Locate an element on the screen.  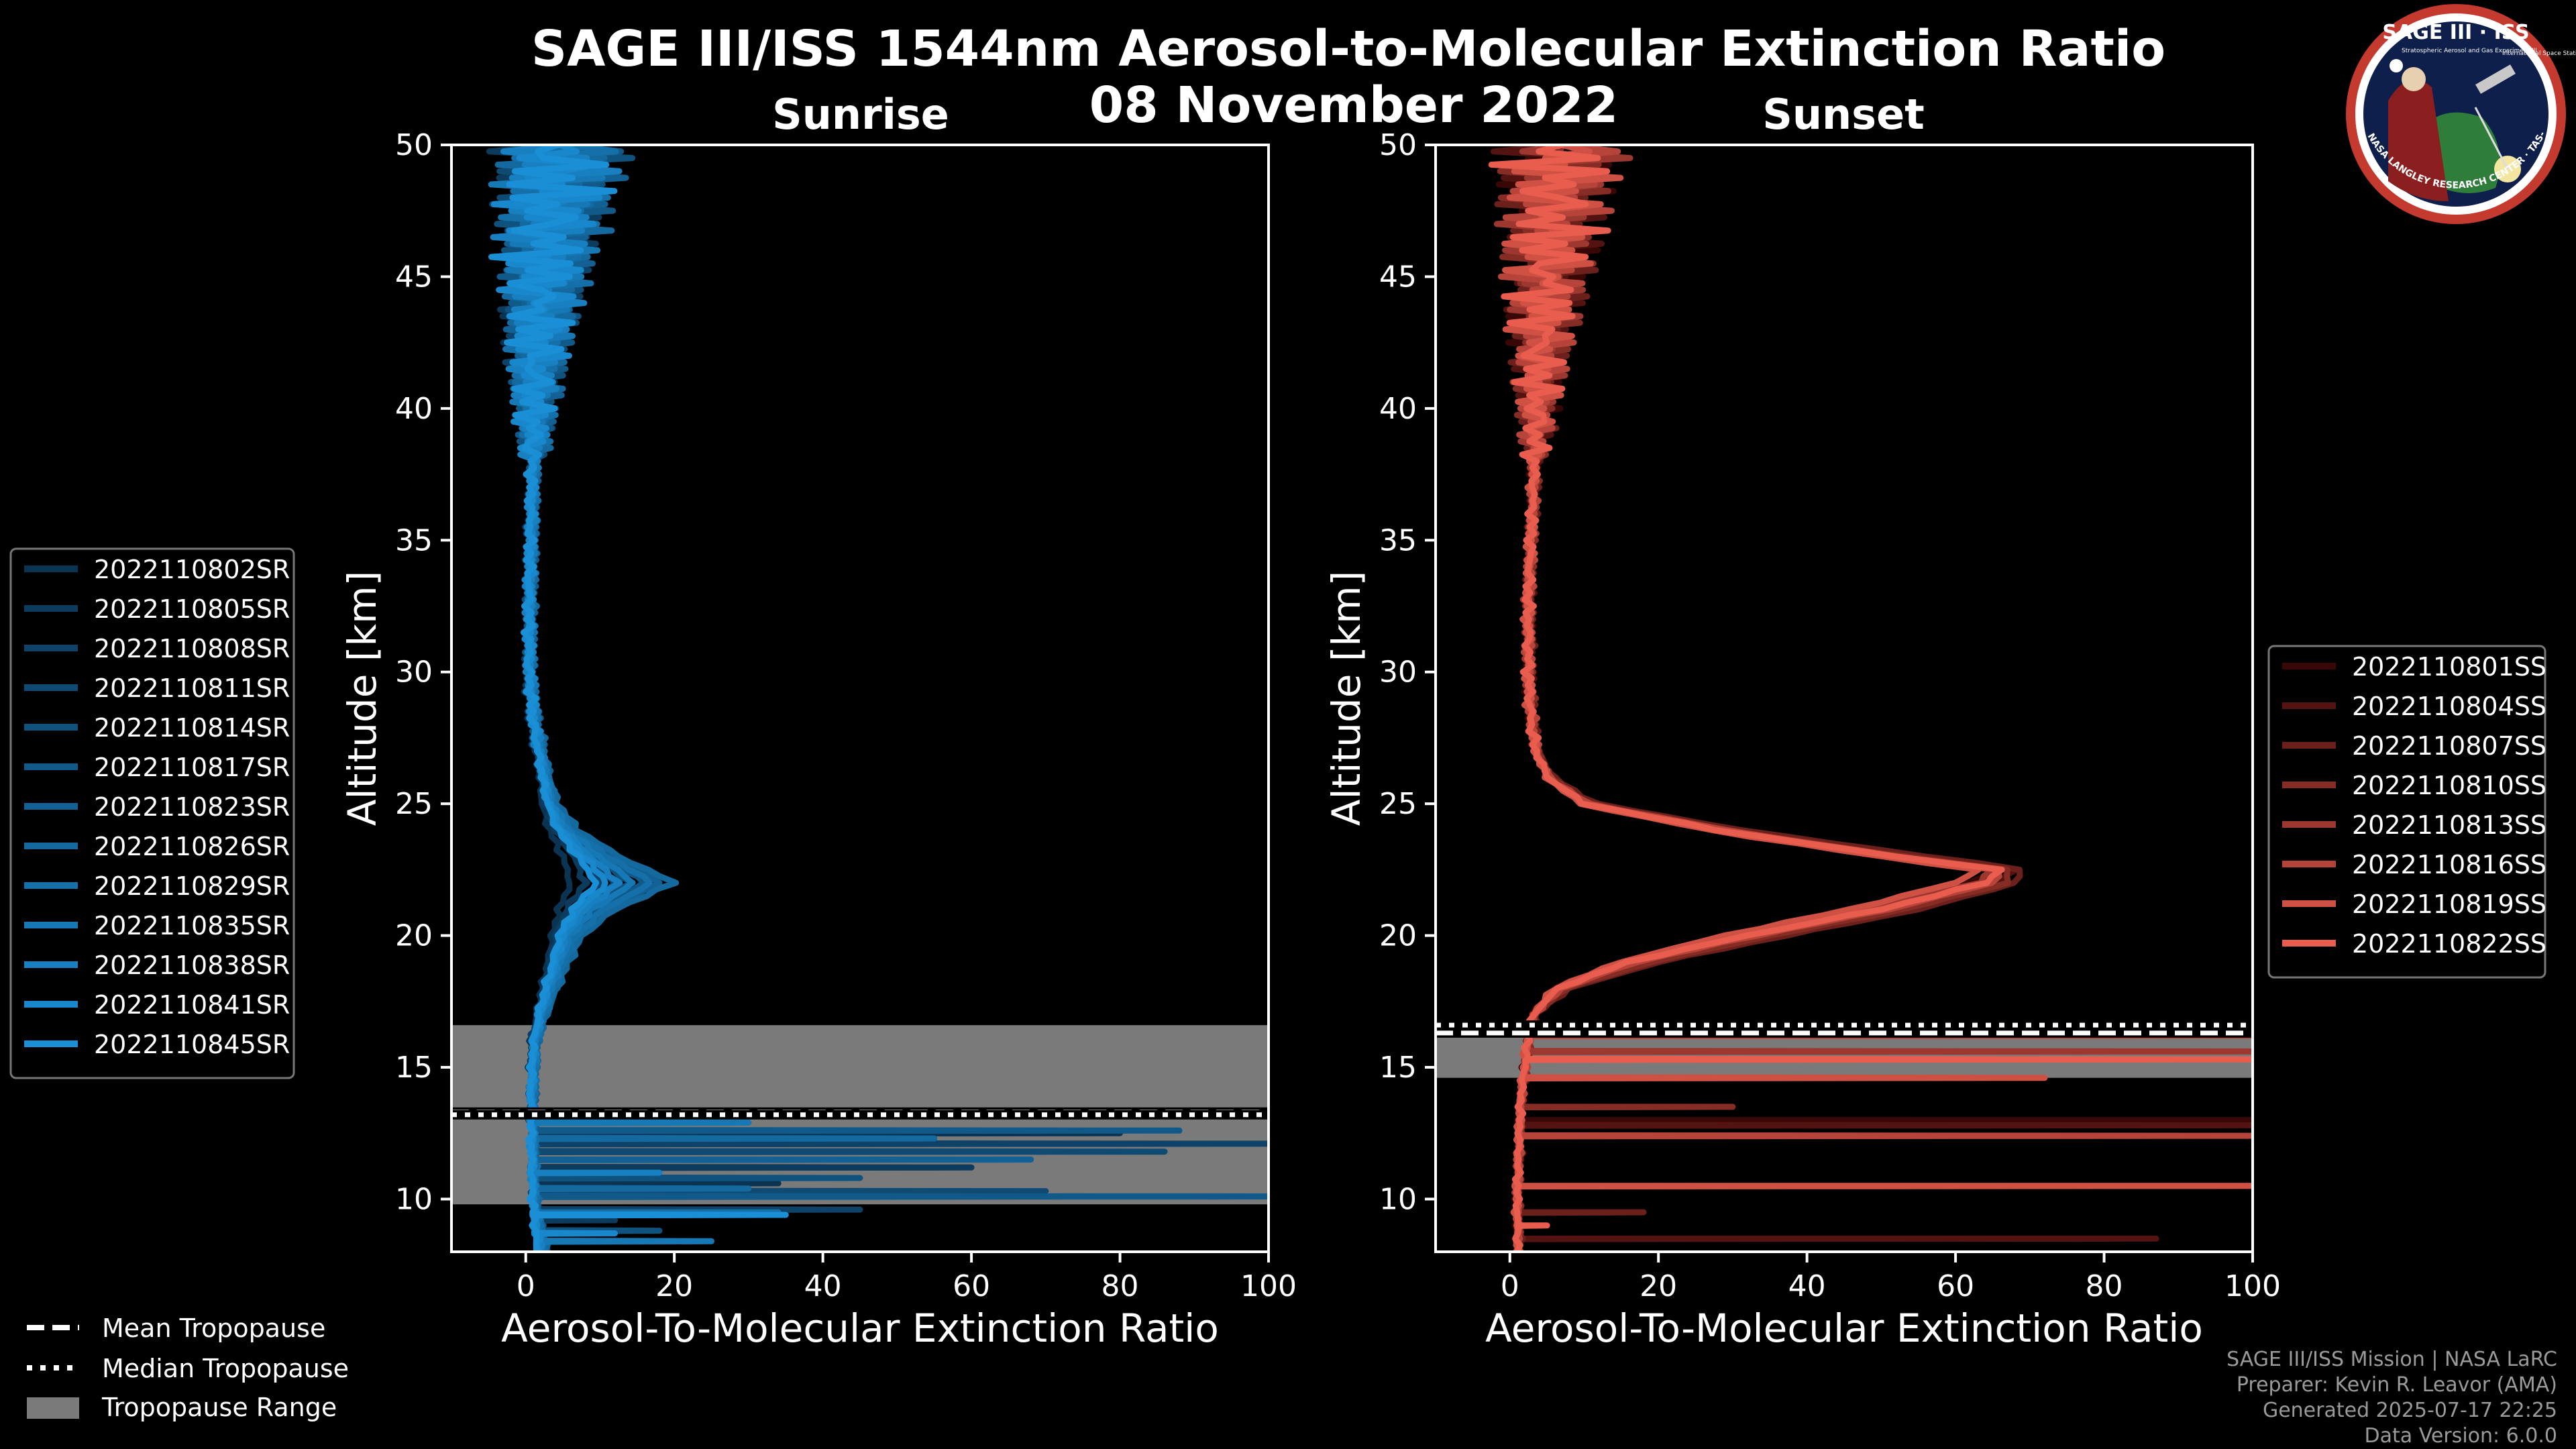
sunrise-legend-label: 2022110817SR is located at coordinates (192, 767).